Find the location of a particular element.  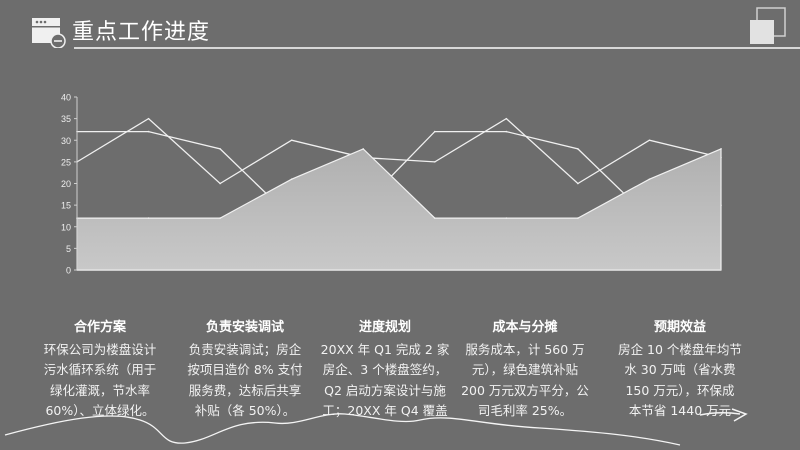

column-text-line: 污水循环系统（用于 is located at coordinates (100, 369).